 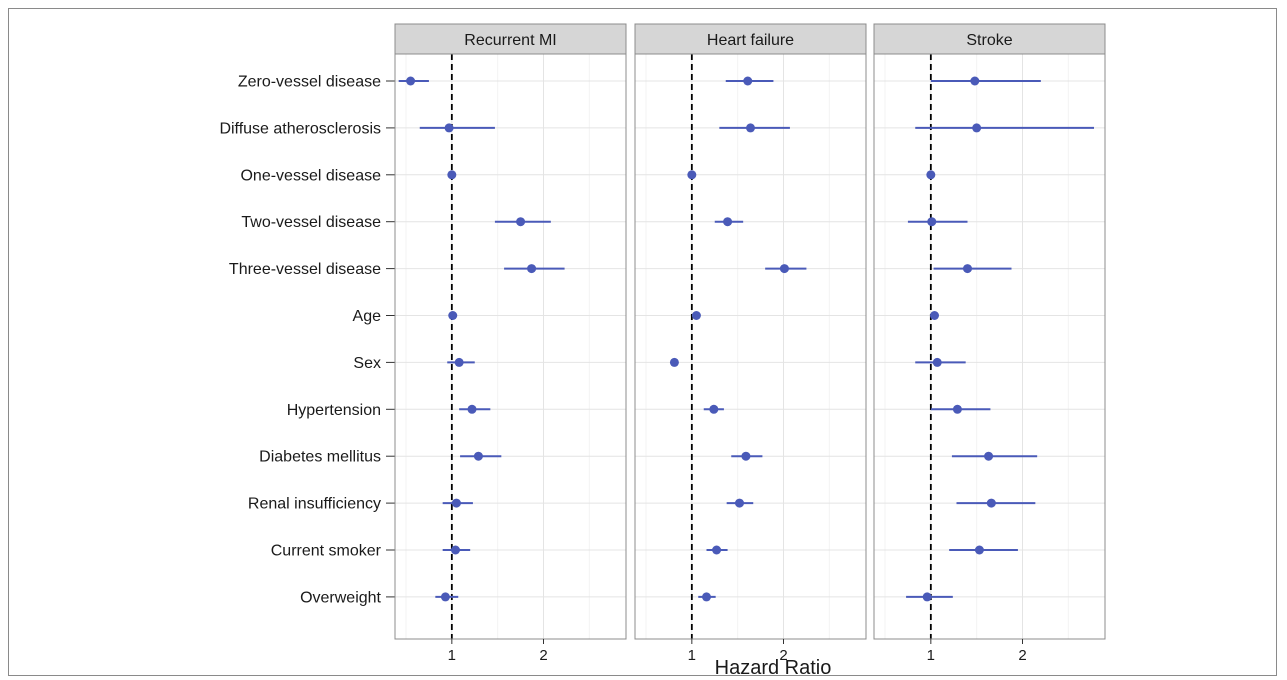 I want to click on panel-title: Recurrent MI, so click(x=510, y=40).